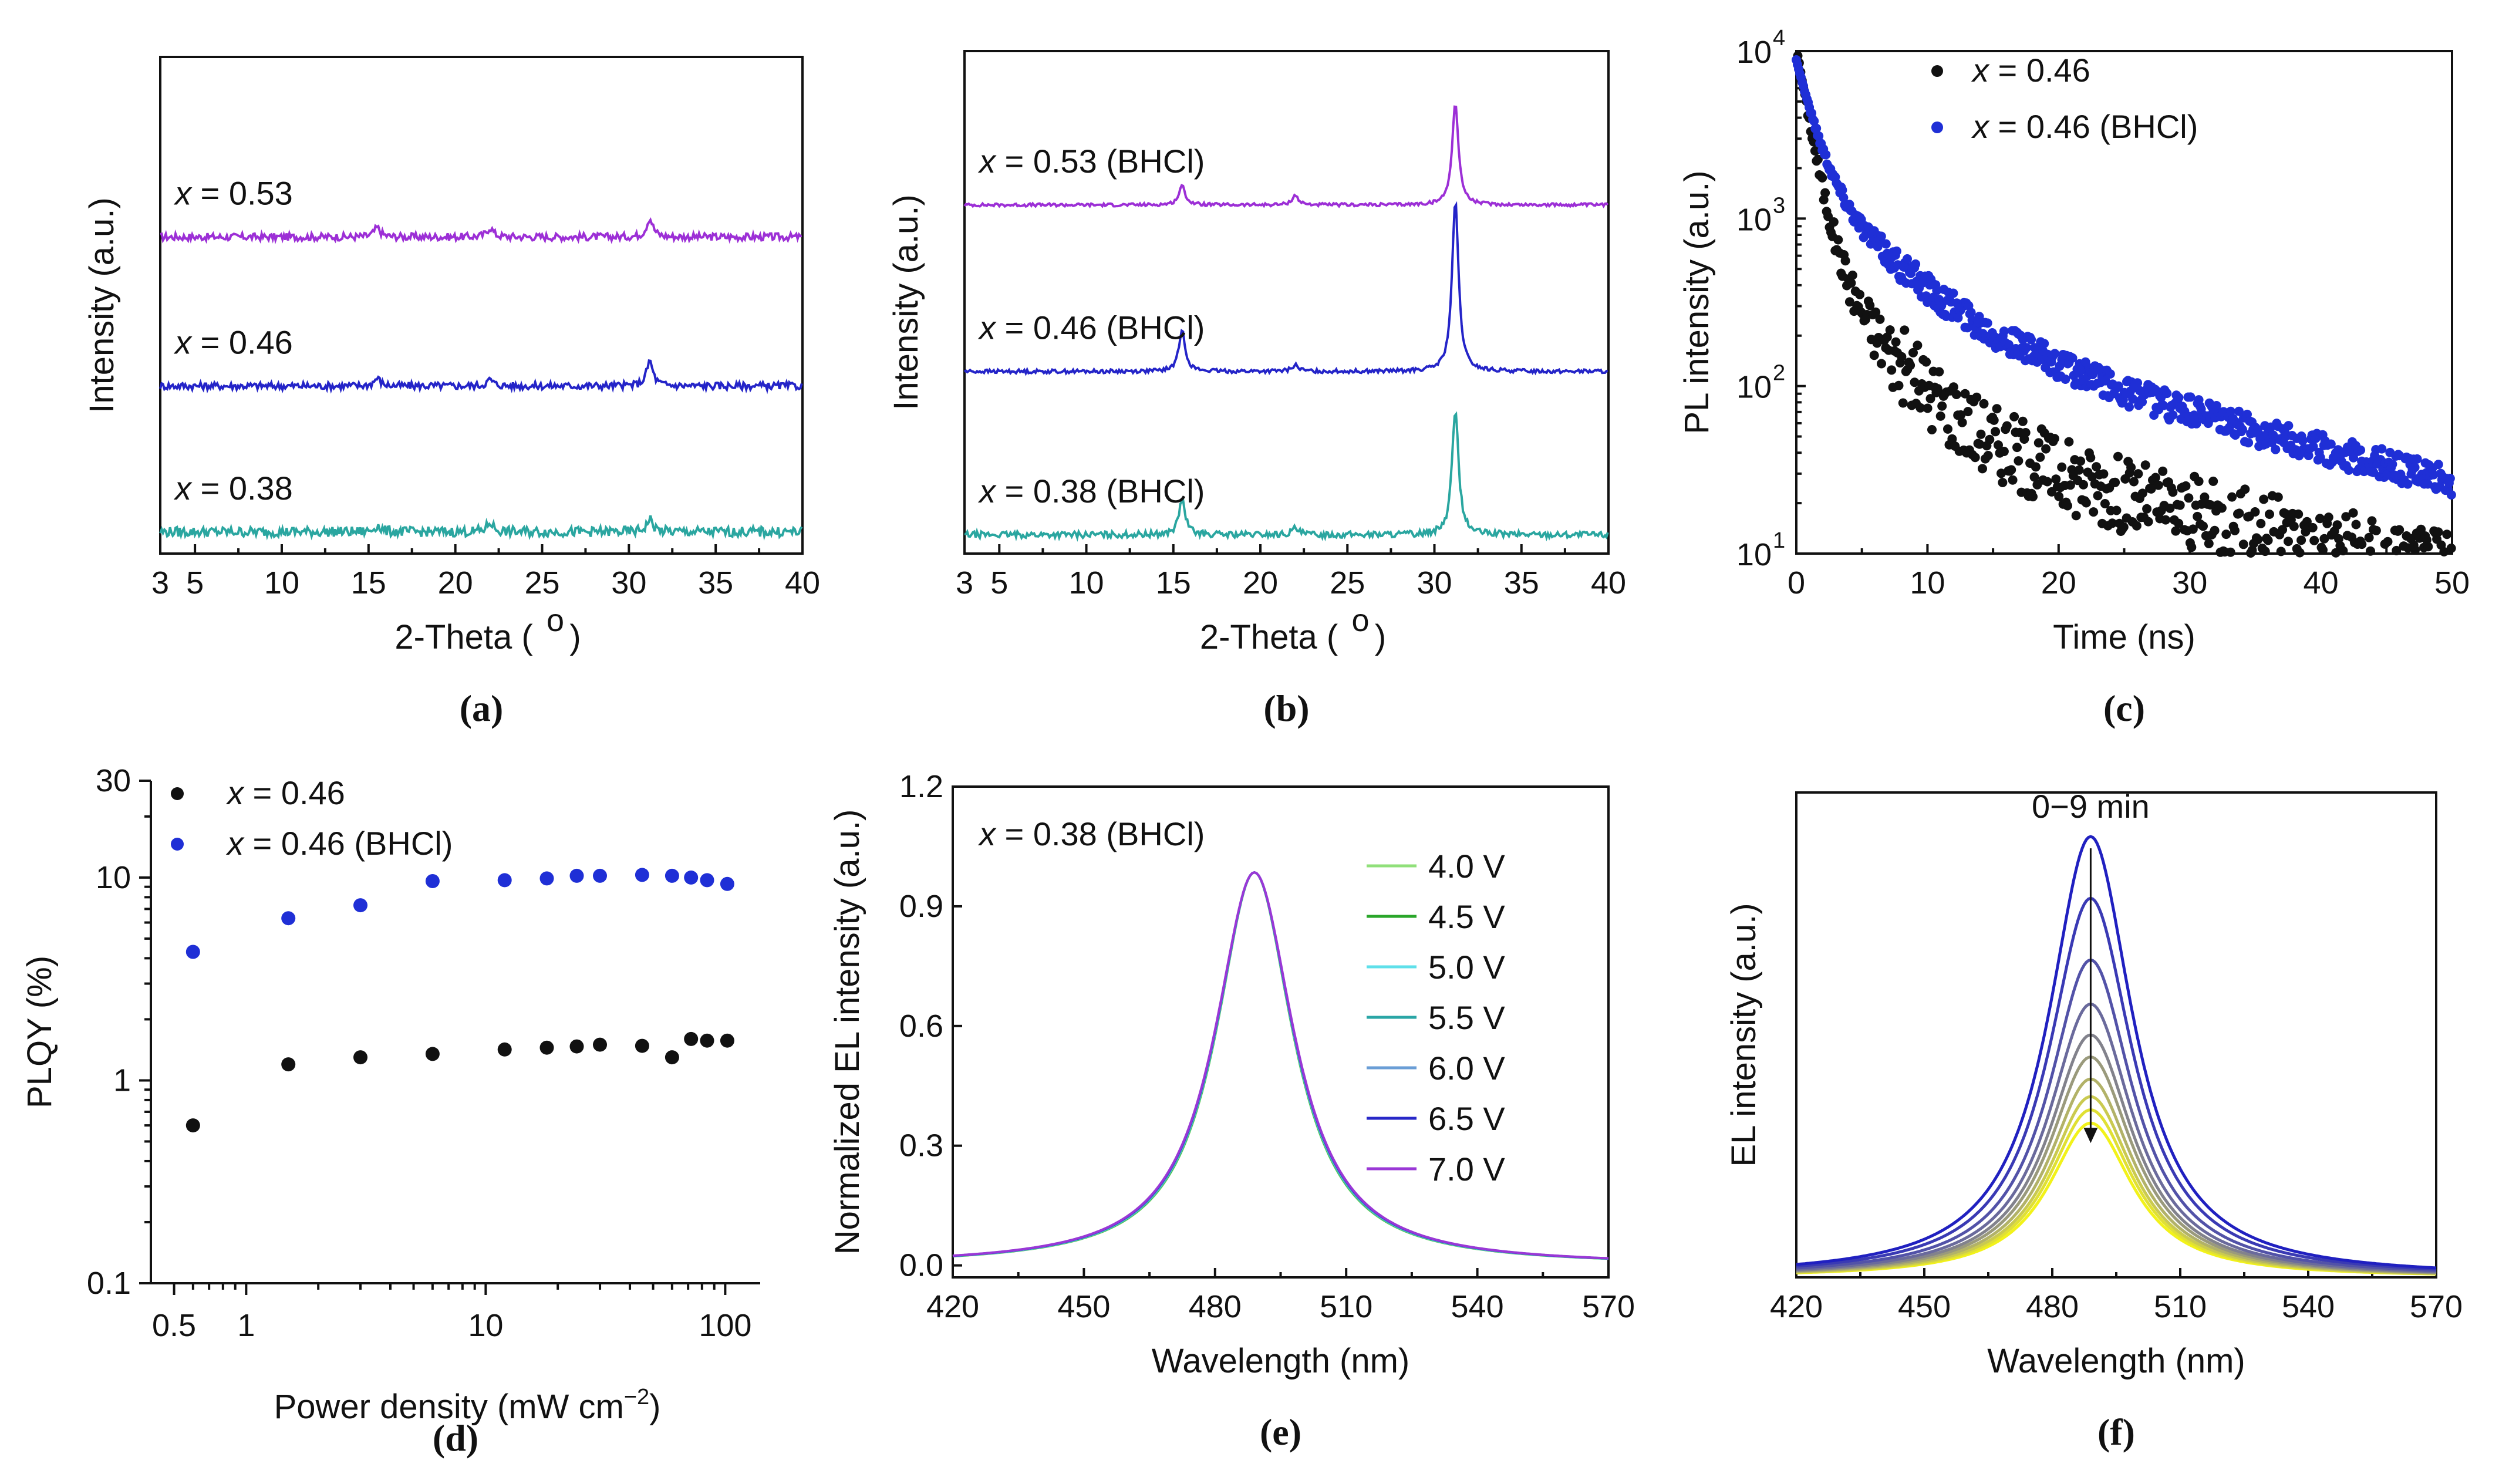  Describe the element at coordinates (235, 843) in the screenshot. I see `legend-label-d-1-part: x` at that location.